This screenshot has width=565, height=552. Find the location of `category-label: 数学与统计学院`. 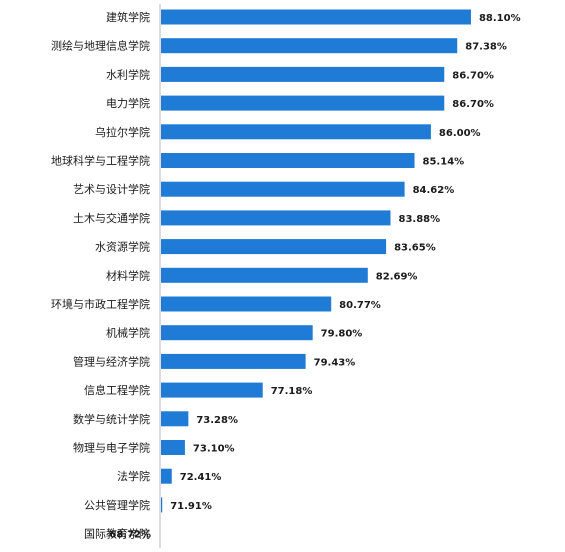

category-label: 数学与统计学院 is located at coordinates (111, 419).